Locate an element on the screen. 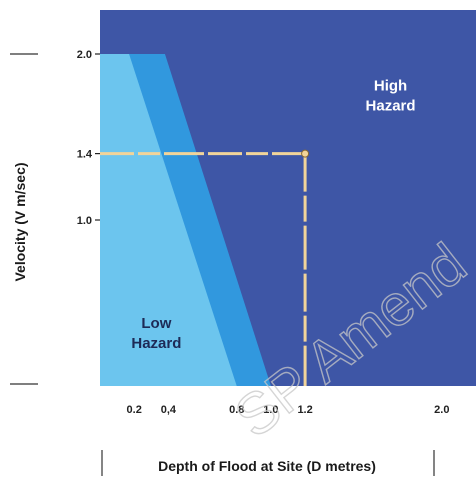 This screenshot has height=481, width=476. high-hazard-label-line: Hazard is located at coordinates (391, 106).